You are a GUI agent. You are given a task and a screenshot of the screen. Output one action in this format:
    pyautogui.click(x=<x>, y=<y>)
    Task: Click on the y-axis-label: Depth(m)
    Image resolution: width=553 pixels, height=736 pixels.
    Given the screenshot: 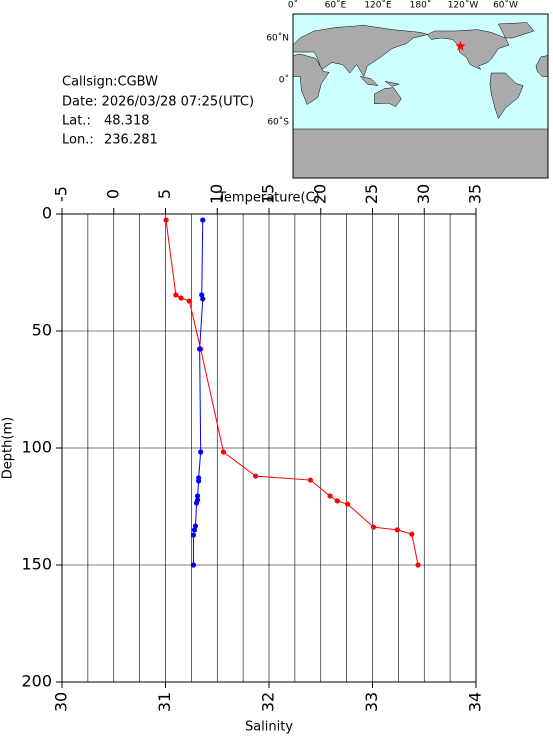 What is the action you would take?
    pyautogui.click(x=8, y=448)
    